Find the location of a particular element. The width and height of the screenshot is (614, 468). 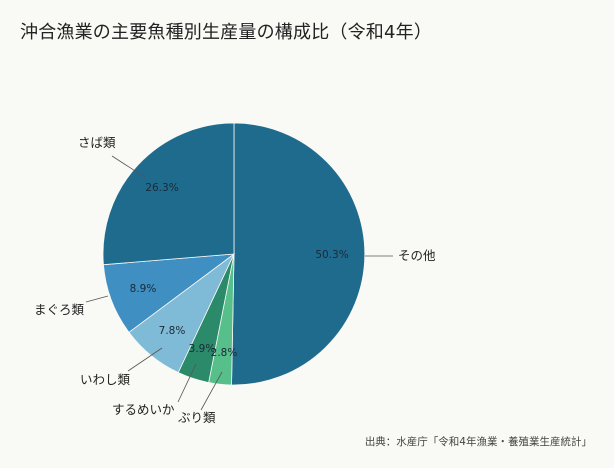

category-label-3: するめいか is located at coordinates (143, 409).